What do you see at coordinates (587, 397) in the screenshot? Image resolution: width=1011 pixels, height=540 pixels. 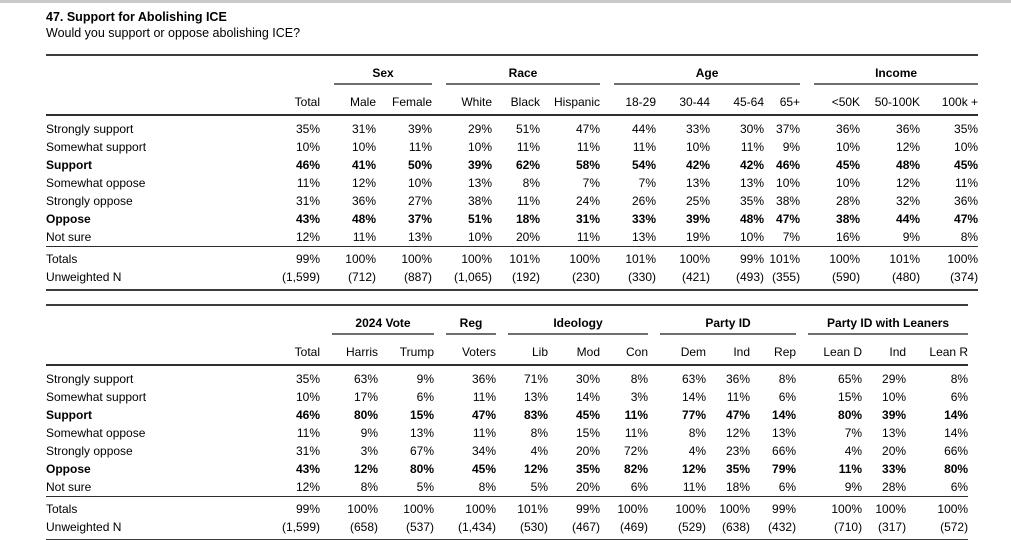 I see `cell-value: 14%` at bounding box center [587, 397].